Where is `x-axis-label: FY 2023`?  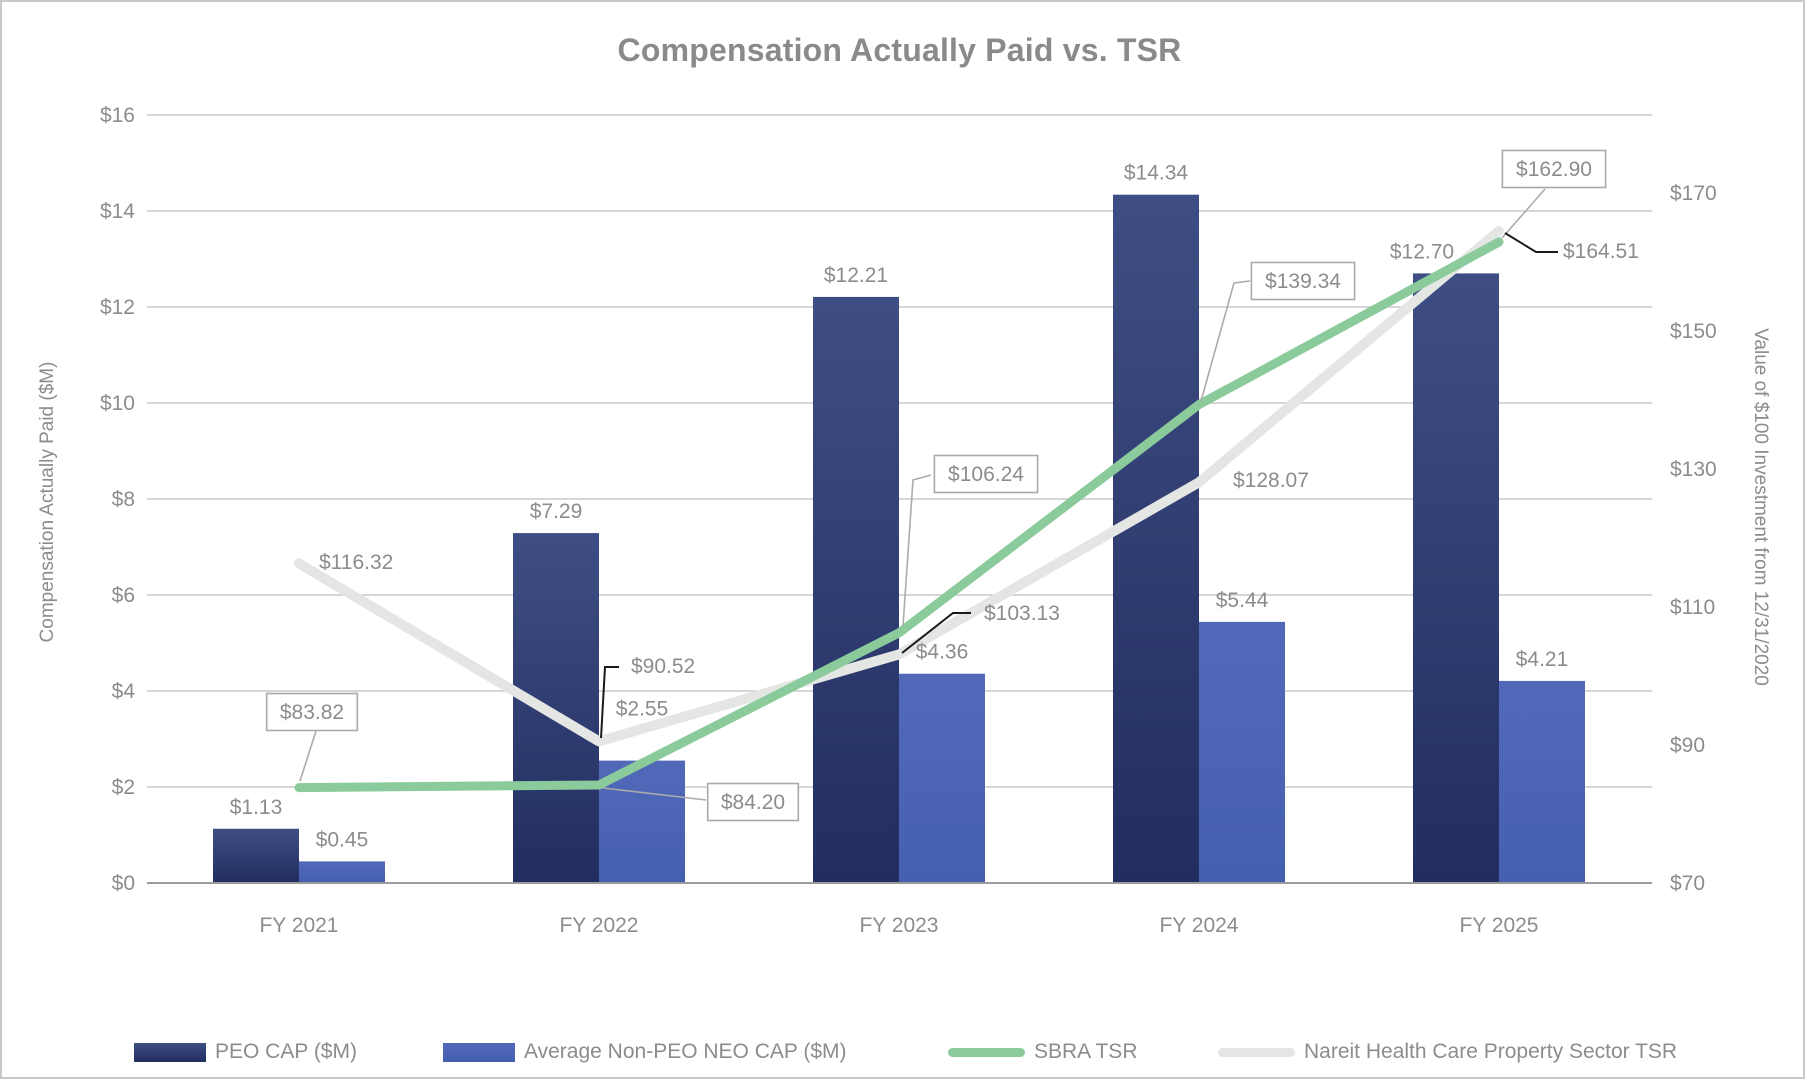 x-axis-label: FY 2023 is located at coordinates (898, 925).